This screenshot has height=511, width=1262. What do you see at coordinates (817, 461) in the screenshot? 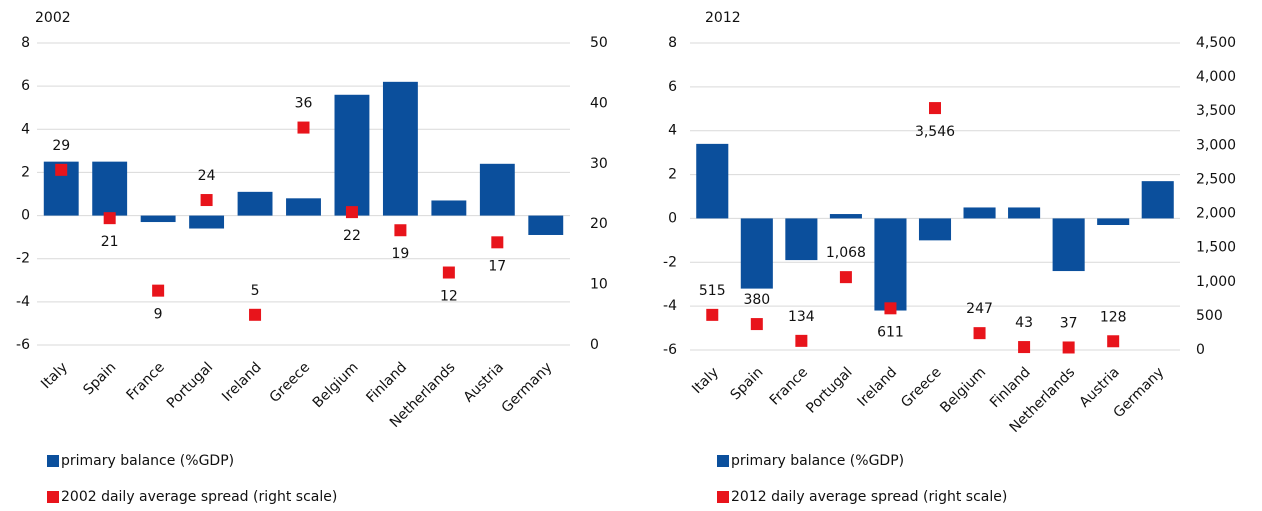
I see `legend-label: primary balance (%GDP)` at bounding box center [817, 461].